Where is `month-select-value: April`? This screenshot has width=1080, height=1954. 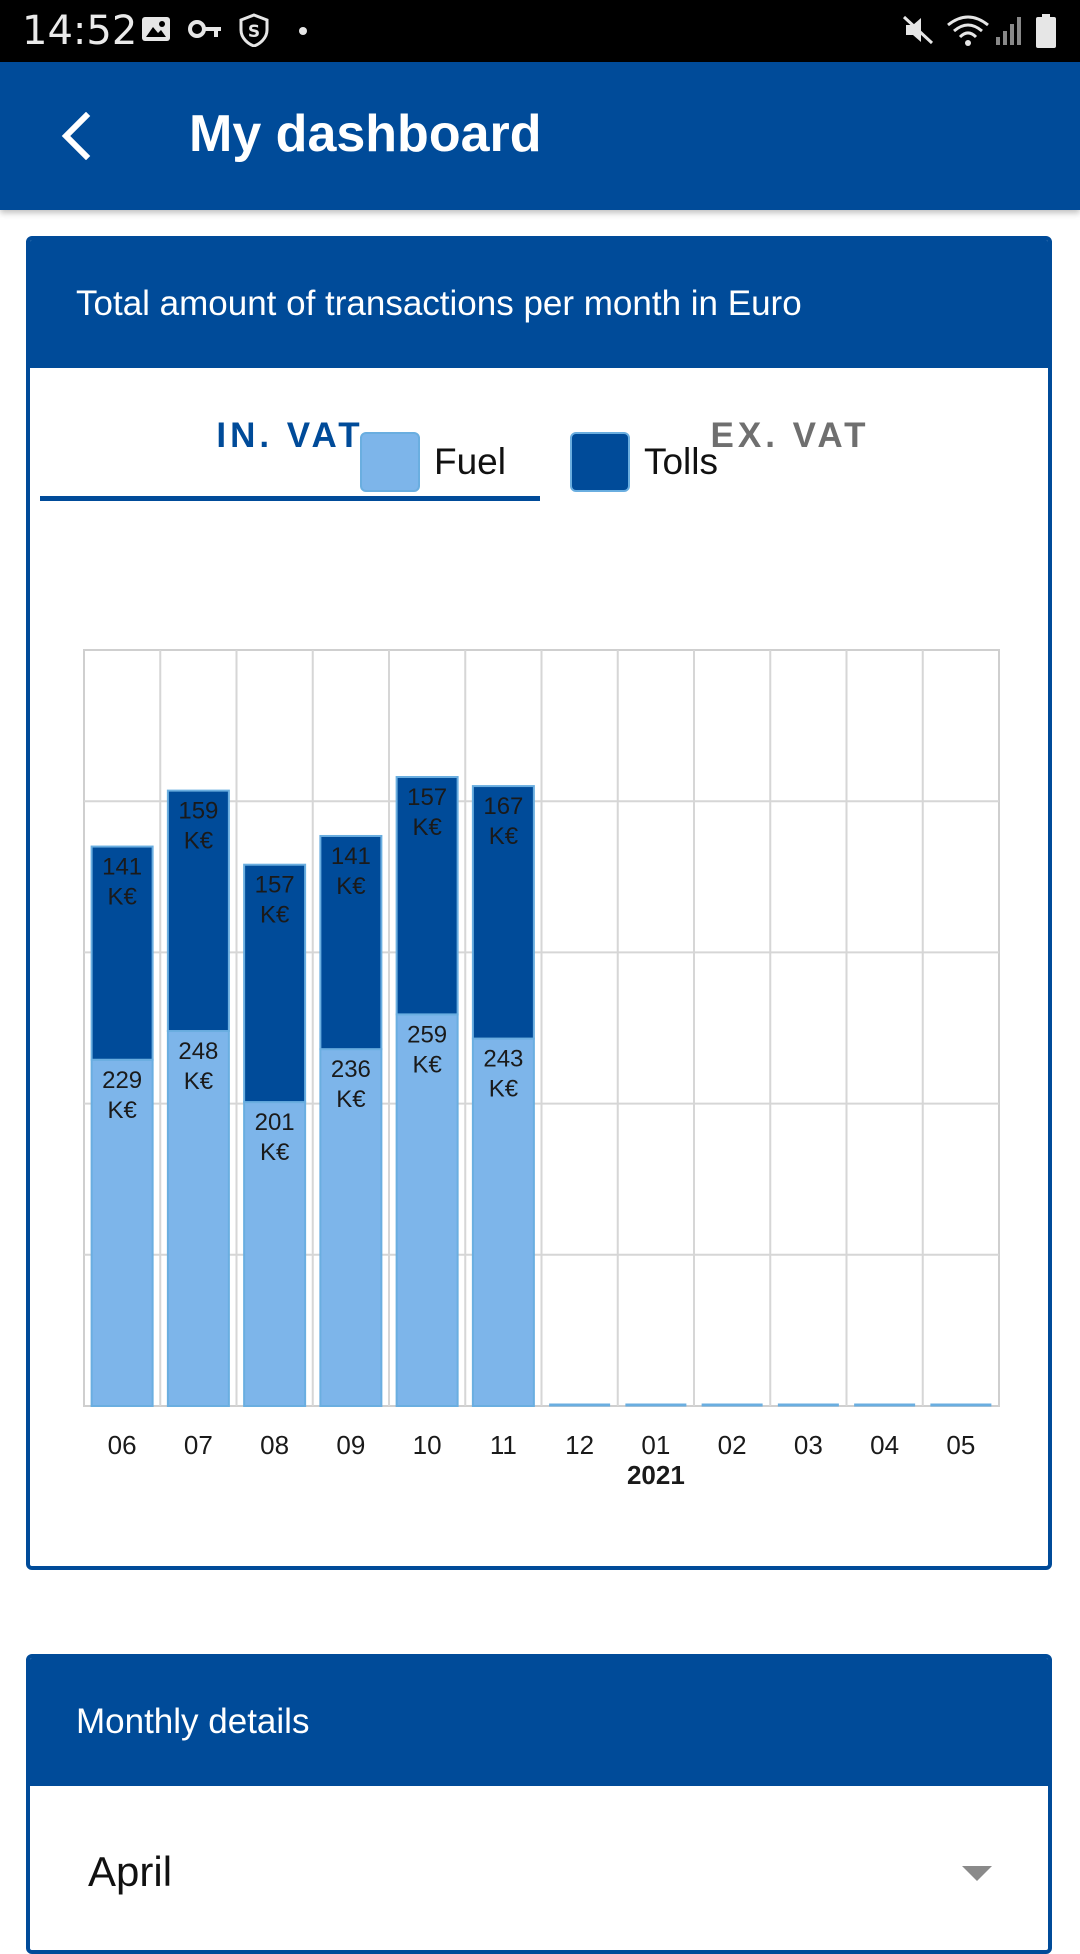 month-select-value: April is located at coordinates (130, 1871).